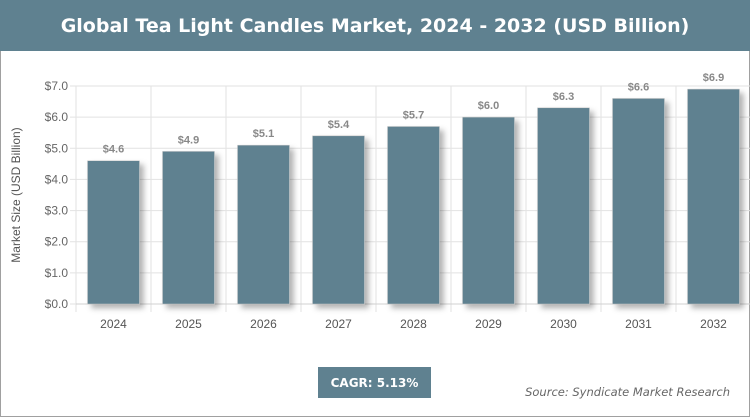 This screenshot has height=417, width=750. What do you see at coordinates (57, 273) in the screenshot?
I see `y-tick-label: $1.0` at bounding box center [57, 273].